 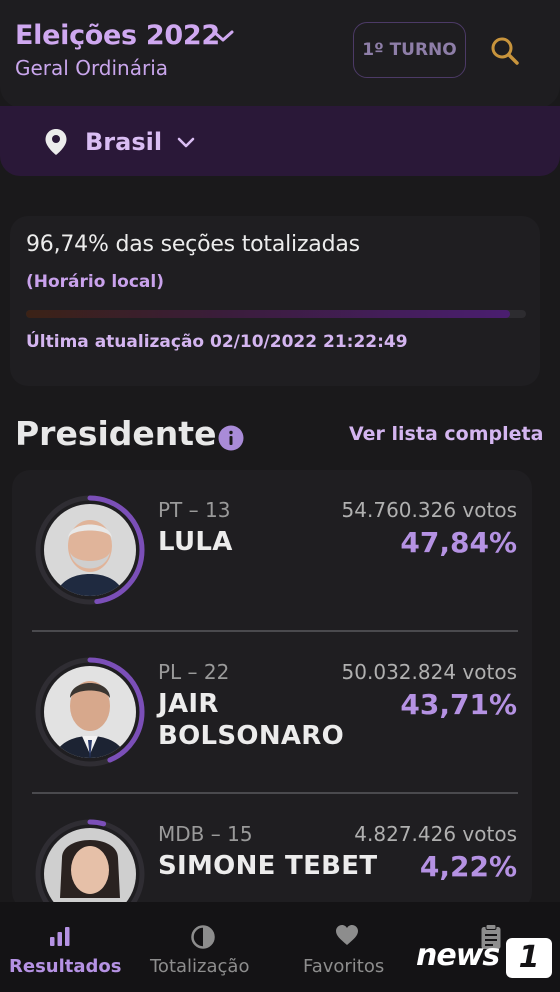 I want to click on candidate-name: LULA, so click(x=195, y=542).